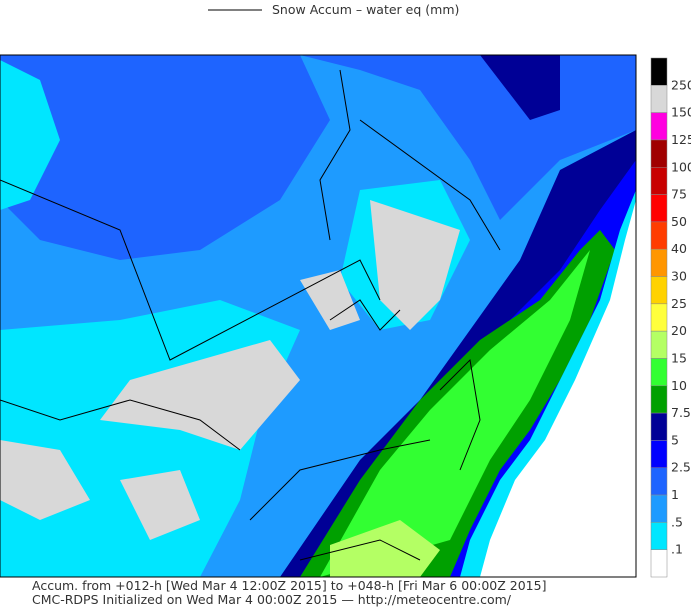 The image size is (691, 614). I want to click on colorbar-label: 20, so click(679, 330).